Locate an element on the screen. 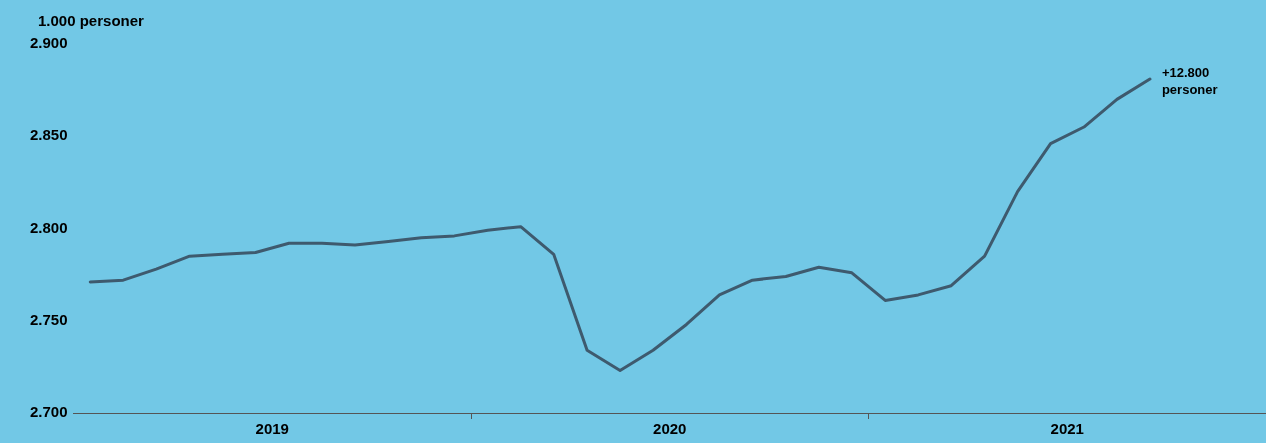 This screenshot has width=1266, height=443. annotation: +12.800 personer is located at coordinates (1189, 81).